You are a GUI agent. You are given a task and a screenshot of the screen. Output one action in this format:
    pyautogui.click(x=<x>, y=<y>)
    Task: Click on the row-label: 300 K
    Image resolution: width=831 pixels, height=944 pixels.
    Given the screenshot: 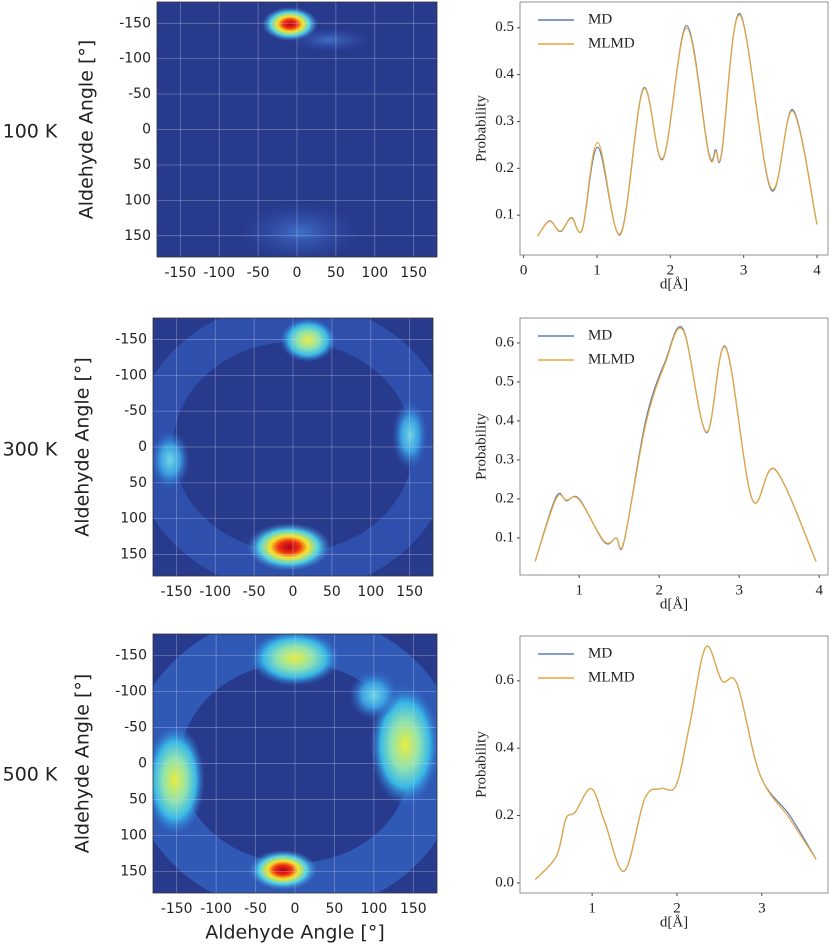 What is the action you would take?
    pyautogui.click(x=30, y=450)
    